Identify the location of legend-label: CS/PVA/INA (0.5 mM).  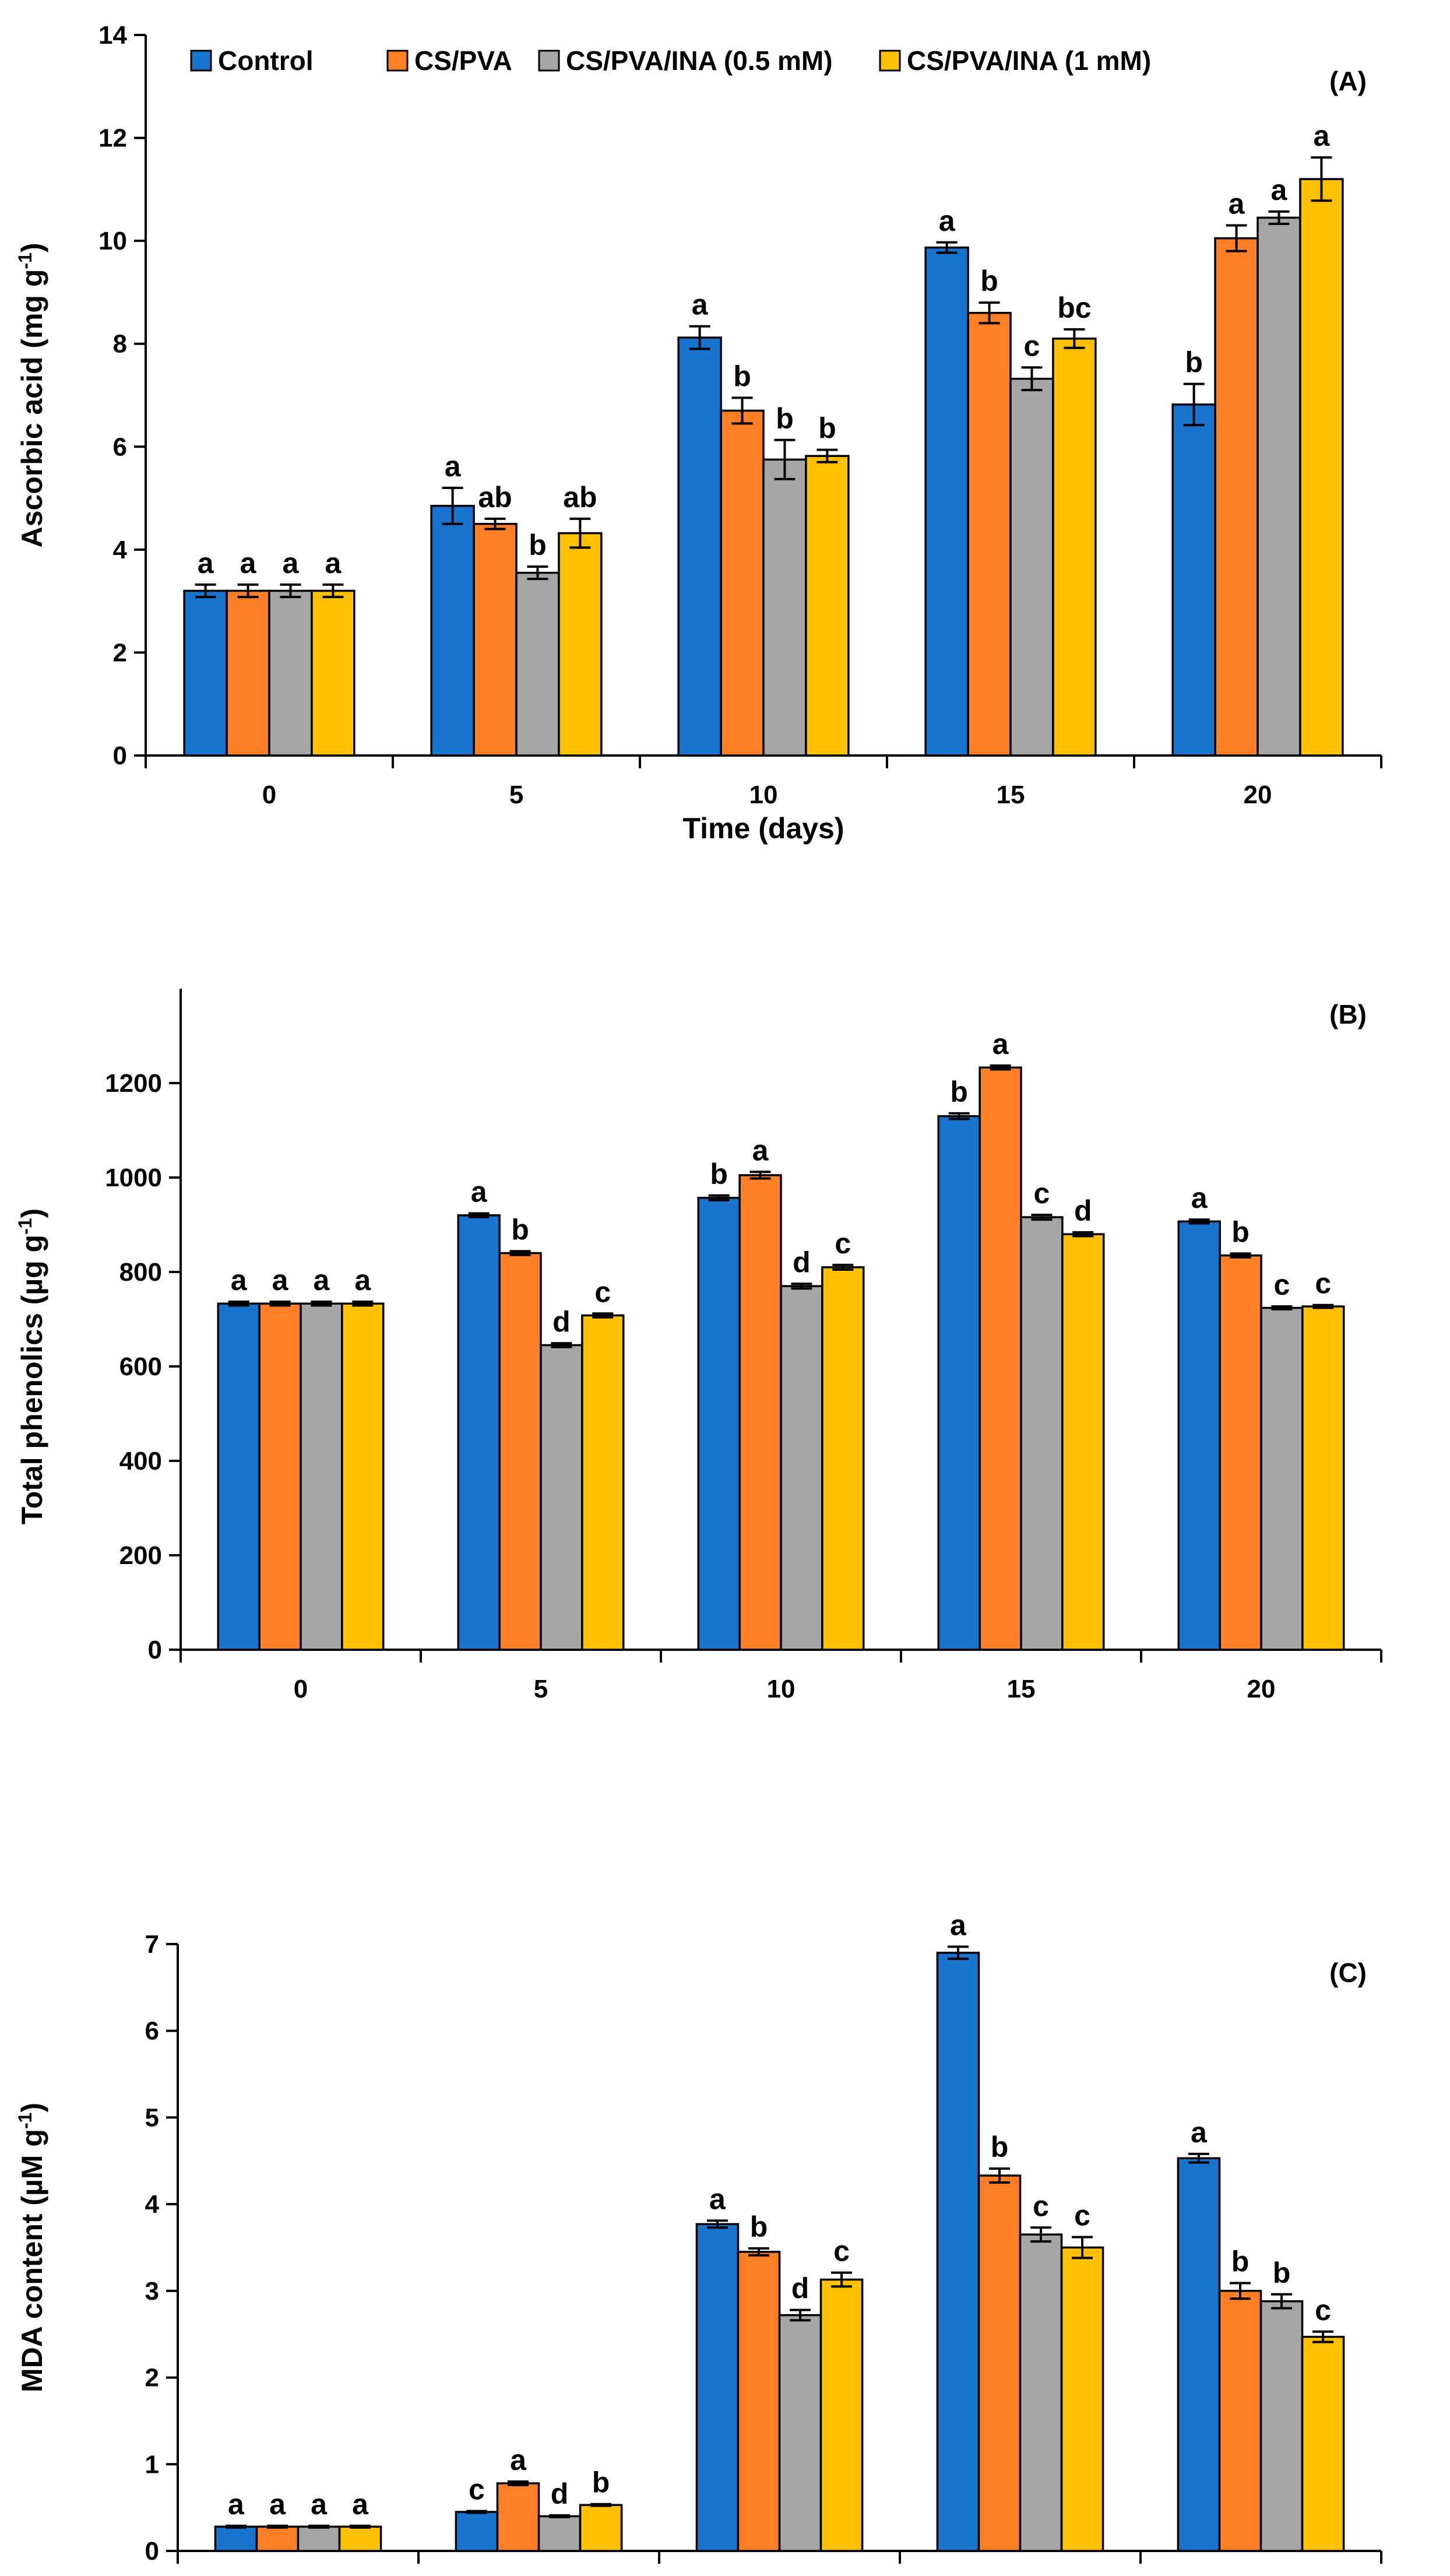
(699, 60).